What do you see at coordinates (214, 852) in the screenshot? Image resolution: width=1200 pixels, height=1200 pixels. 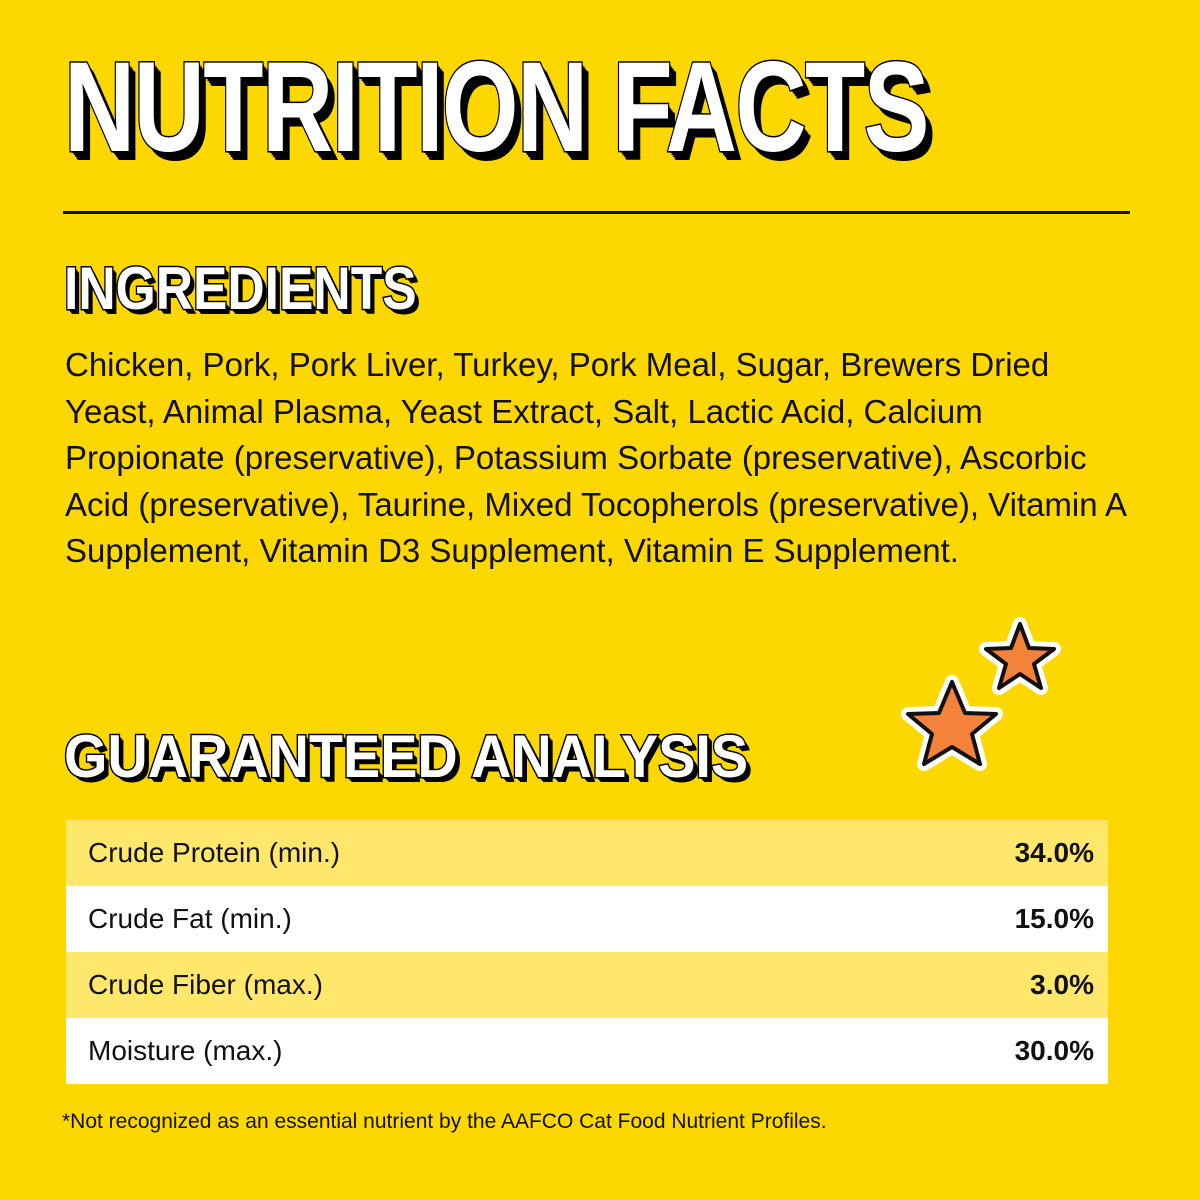 I see `row-label: Crude Protein (min.)` at bounding box center [214, 852].